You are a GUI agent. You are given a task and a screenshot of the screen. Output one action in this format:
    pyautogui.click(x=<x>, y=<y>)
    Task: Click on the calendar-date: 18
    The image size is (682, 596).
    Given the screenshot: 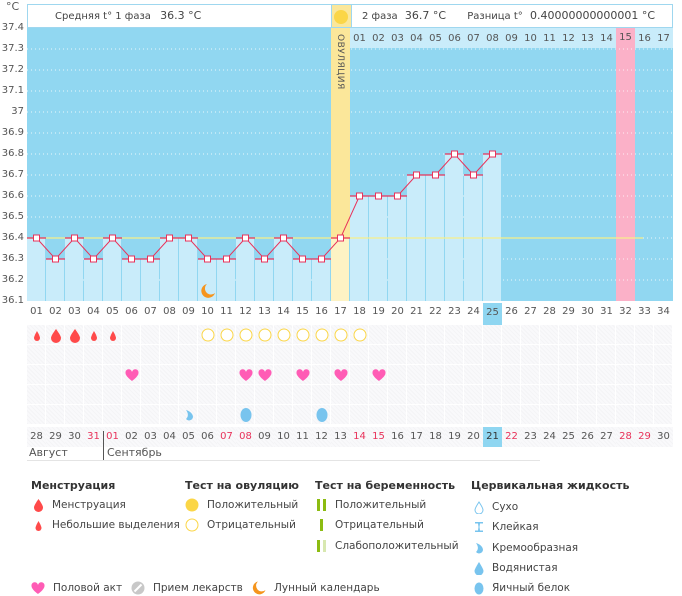 What is the action you would take?
    pyautogui.click(x=435, y=437)
    